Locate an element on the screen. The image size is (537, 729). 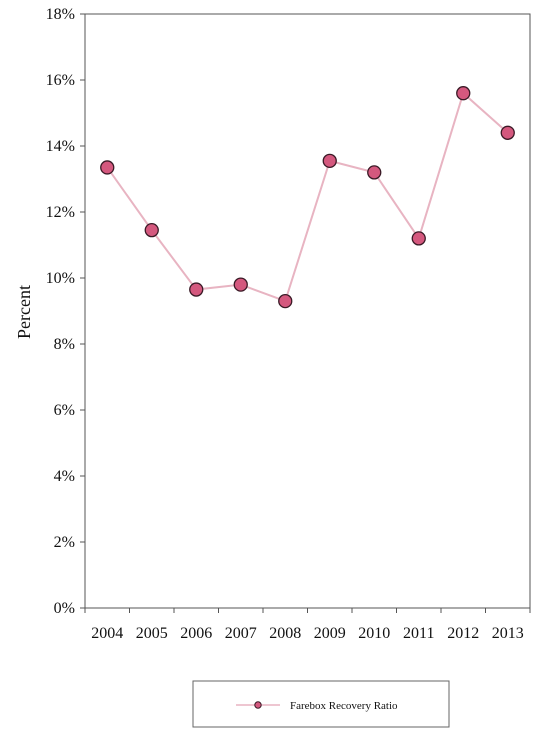
y-tick-label: 14% is located at coordinates (60, 146).